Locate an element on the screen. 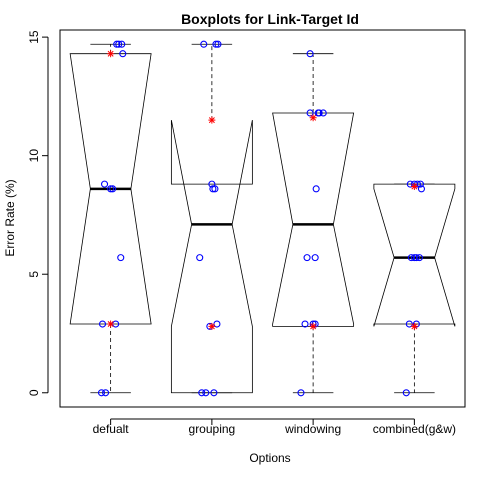  y-tick-label: 5 is located at coordinates (34, 274).